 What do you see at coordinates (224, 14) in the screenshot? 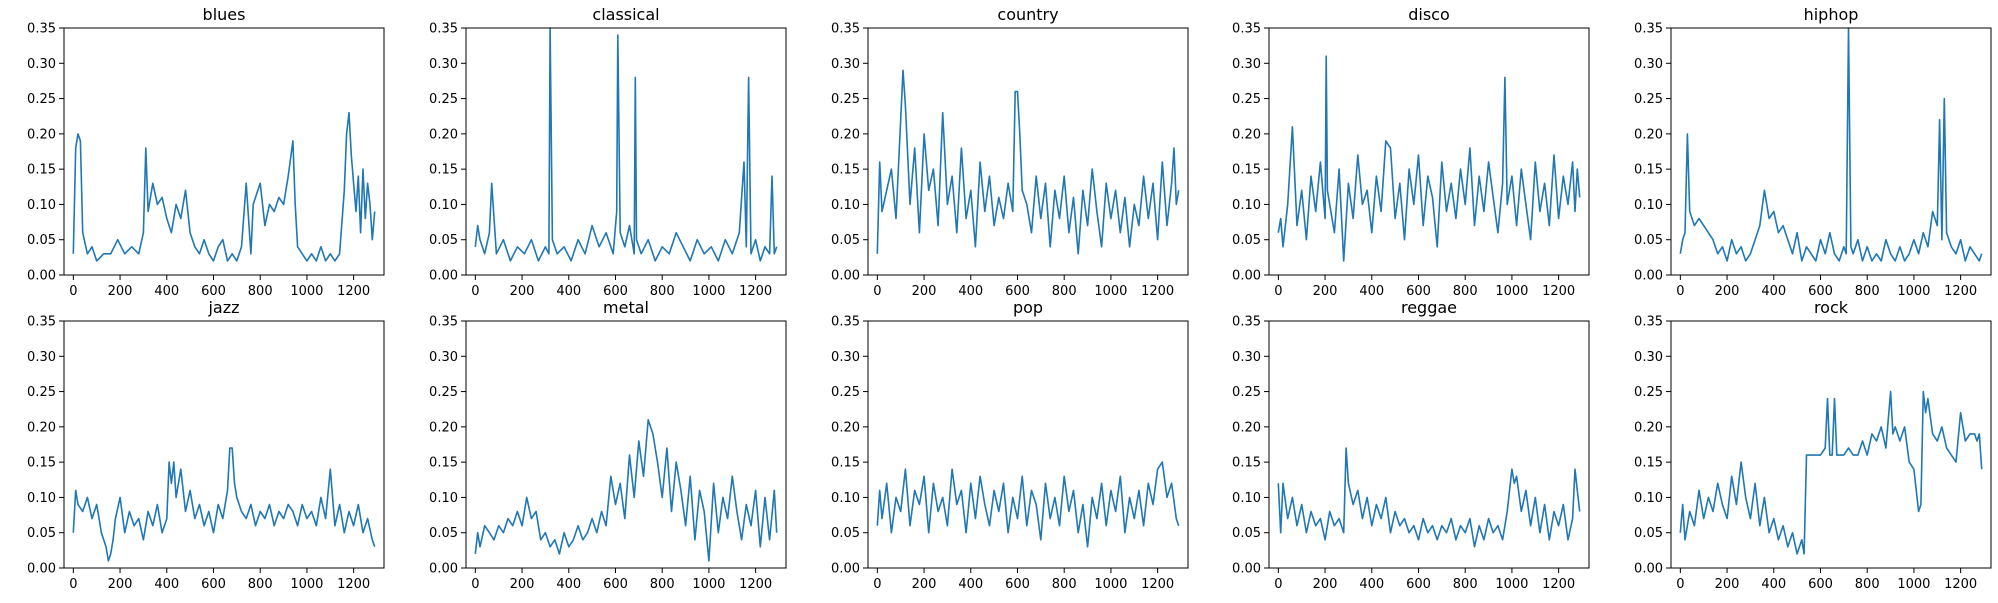
I see `subplot-title: blues` at bounding box center [224, 14].